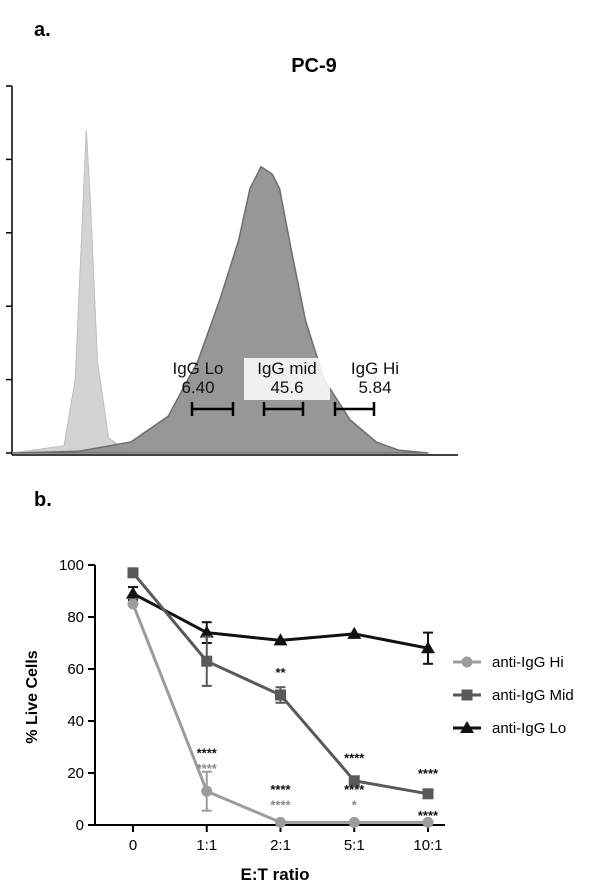 This screenshot has height=886, width=602. What do you see at coordinates (286, 387) in the screenshot?
I see `gate-mid-value: 45.6` at bounding box center [286, 387].